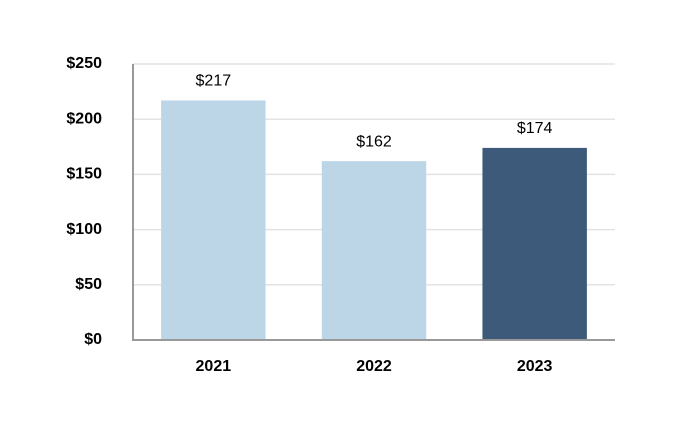 Image resolution: width=680 pixels, height=440 pixels. Describe the element at coordinates (214, 366) in the screenshot. I see `x-tick-label: 2021` at that location.